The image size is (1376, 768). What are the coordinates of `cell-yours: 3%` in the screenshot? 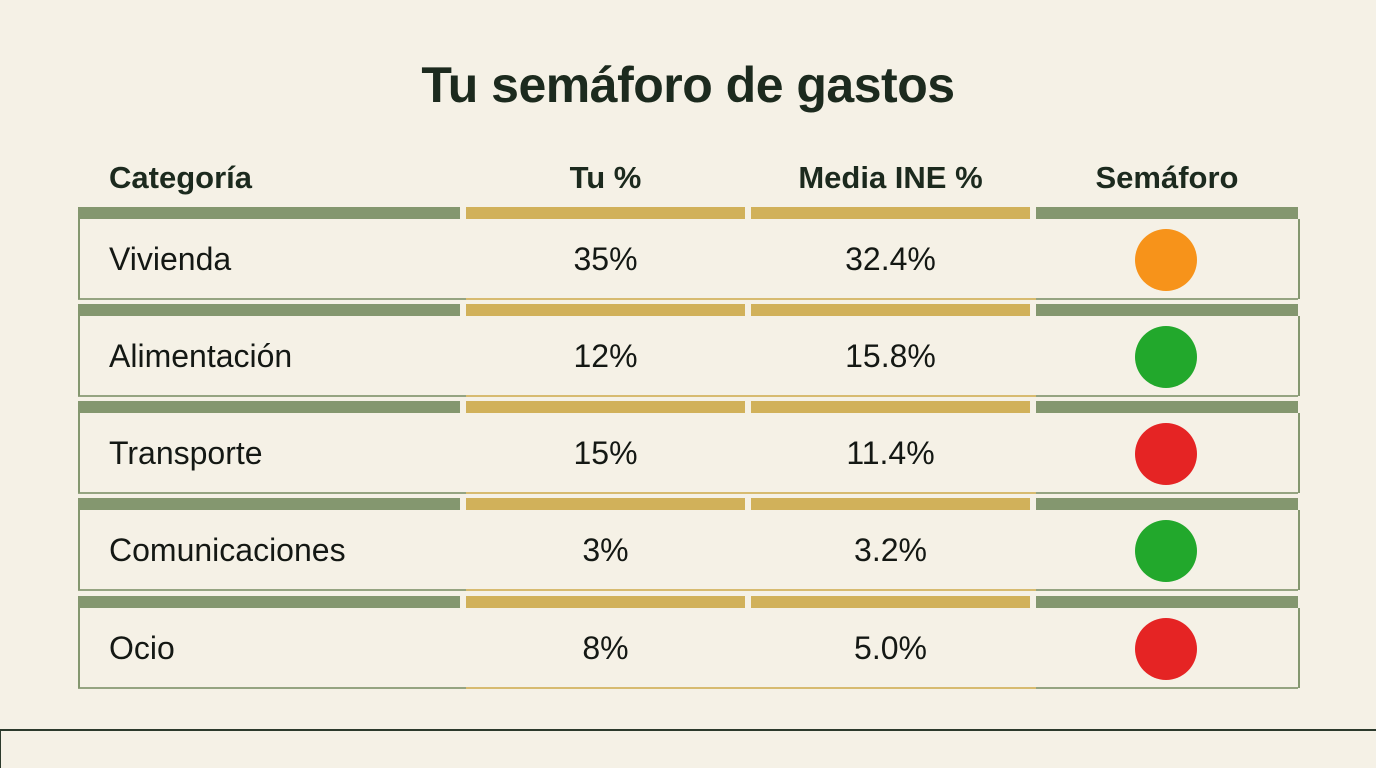 It's located at (605, 550).